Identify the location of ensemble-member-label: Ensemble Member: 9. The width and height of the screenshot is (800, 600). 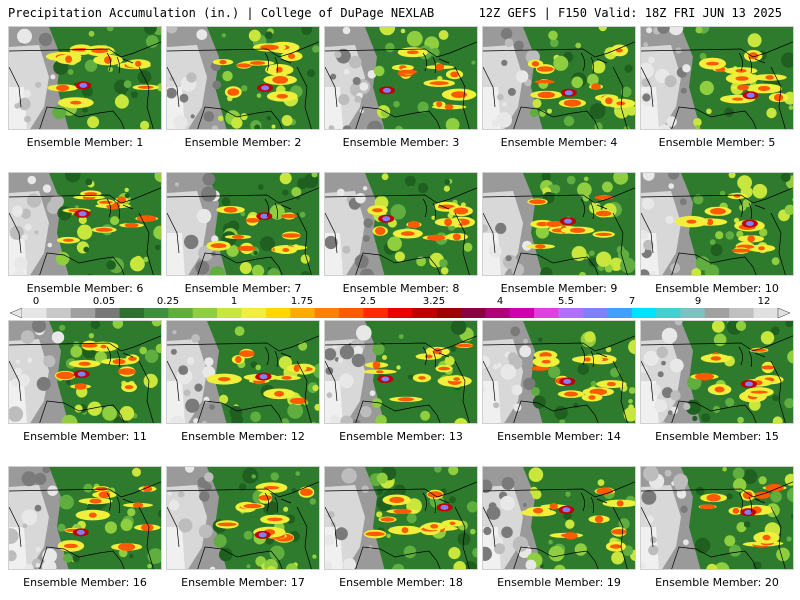
(559, 288).